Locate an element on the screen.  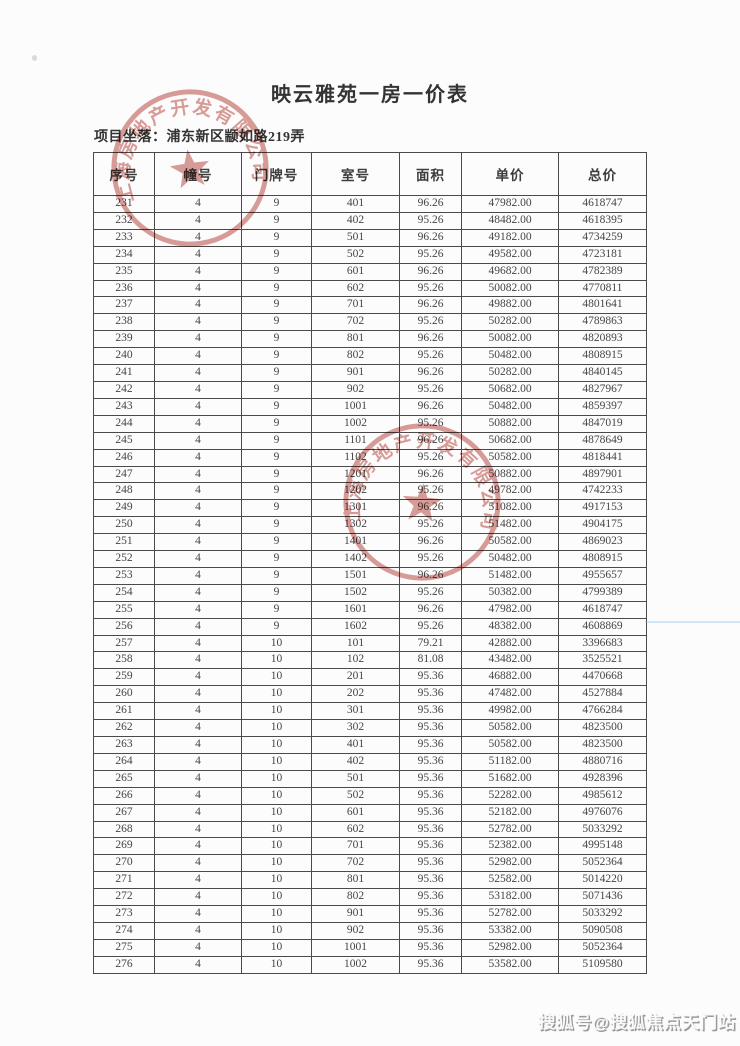
table-cell: 4897901 is located at coordinates (602, 474).